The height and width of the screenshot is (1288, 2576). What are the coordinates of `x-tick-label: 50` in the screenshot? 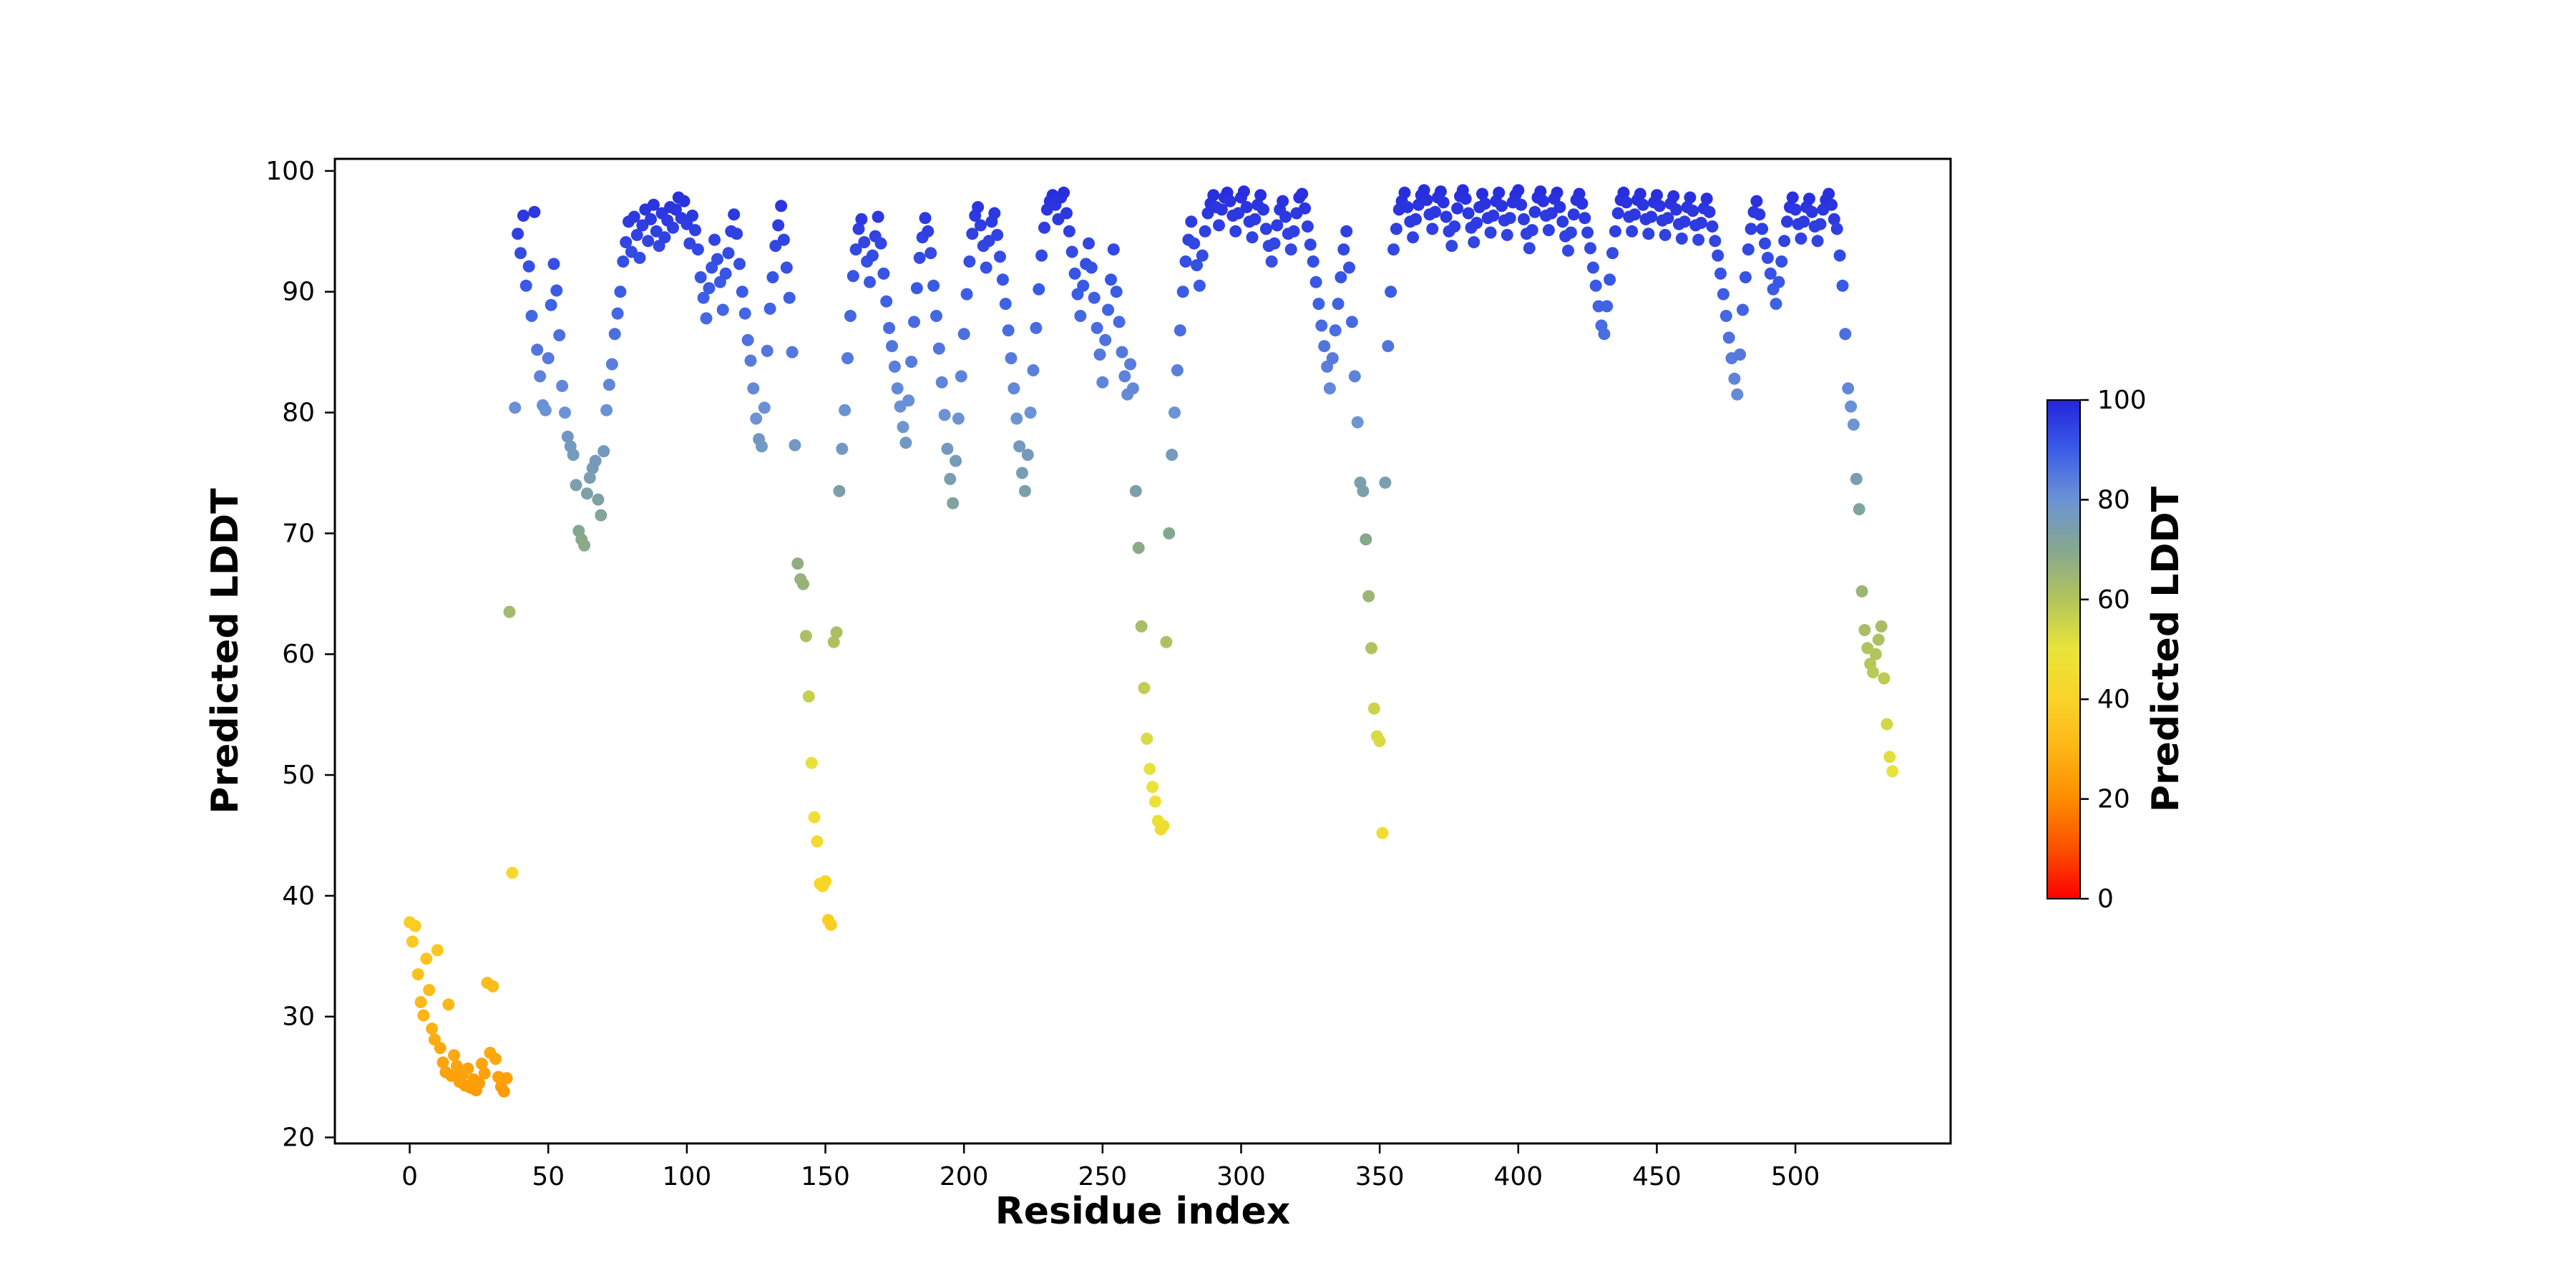 It's located at (548, 1176).